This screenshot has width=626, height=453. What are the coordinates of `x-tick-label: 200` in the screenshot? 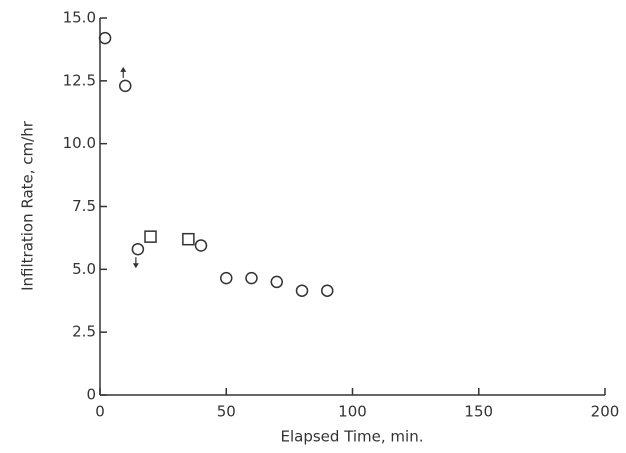 It's located at (605, 412).